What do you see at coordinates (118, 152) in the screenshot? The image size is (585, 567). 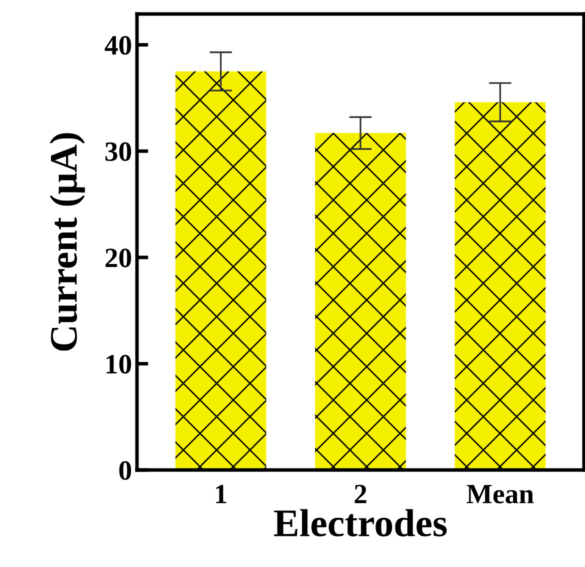 I see `y-tick-label: 30` at bounding box center [118, 152].